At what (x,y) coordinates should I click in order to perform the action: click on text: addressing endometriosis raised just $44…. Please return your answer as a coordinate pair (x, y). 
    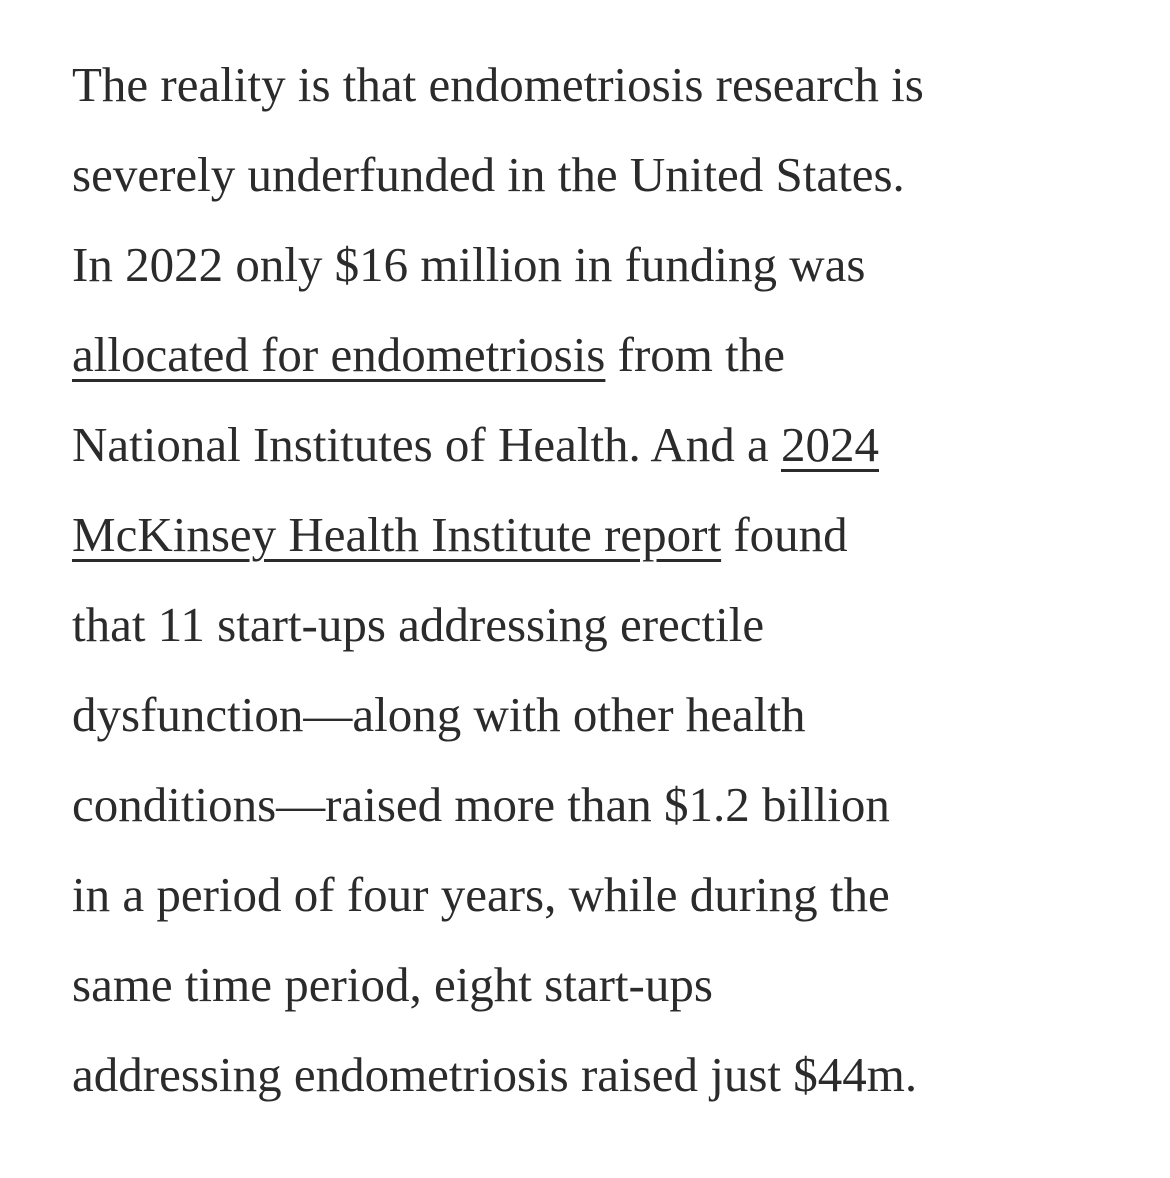
    Looking at the image, I should click on (495, 1074).